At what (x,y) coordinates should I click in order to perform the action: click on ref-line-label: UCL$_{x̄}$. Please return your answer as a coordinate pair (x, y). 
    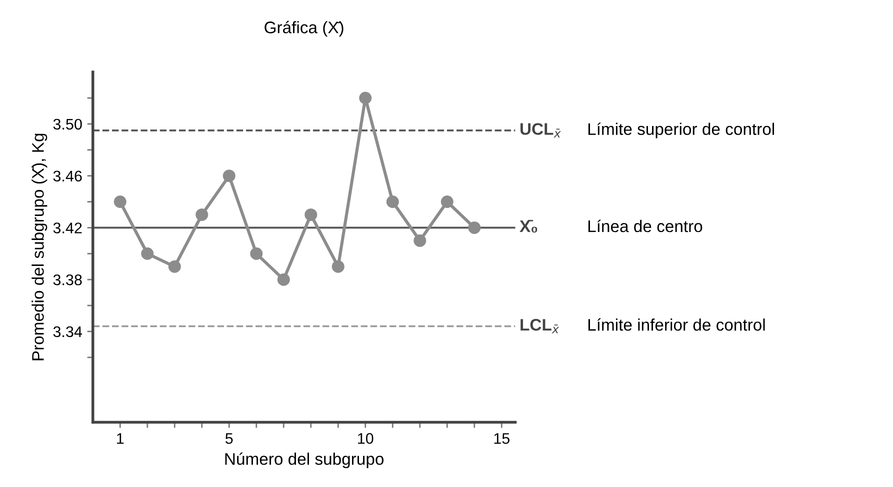
    Looking at the image, I should click on (540, 130).